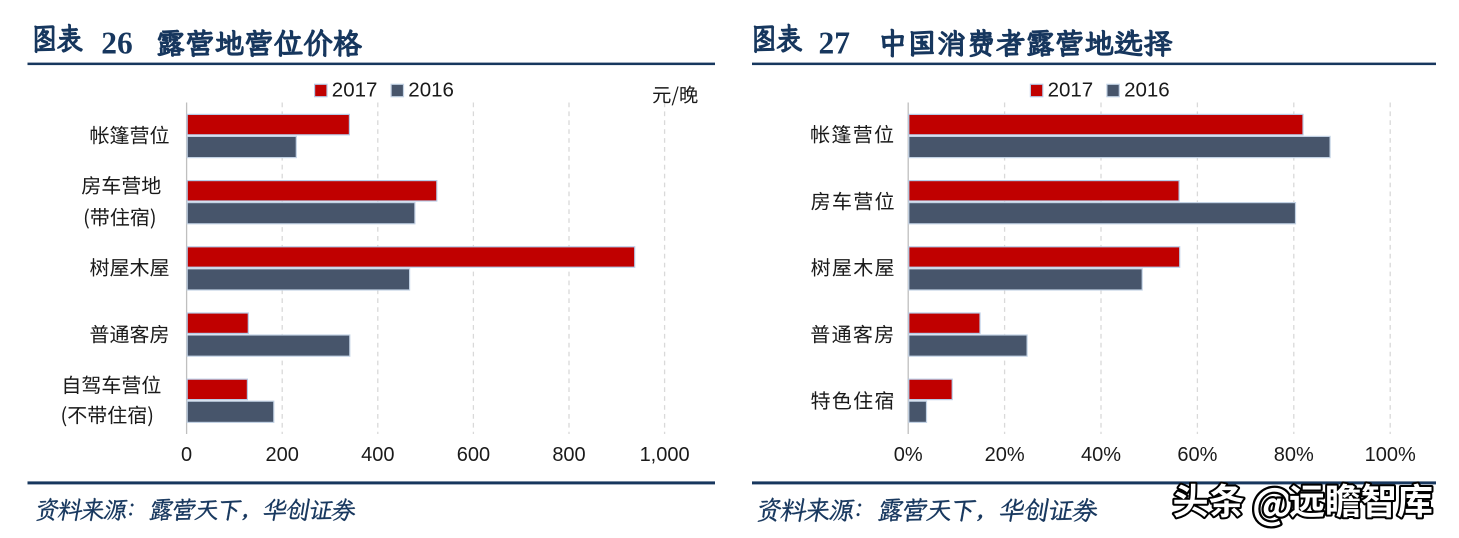  What do you see at coordinates (1005, 455) in the screenshot?
I see `svg-text: 20%` at bounding box center [1005, 455].